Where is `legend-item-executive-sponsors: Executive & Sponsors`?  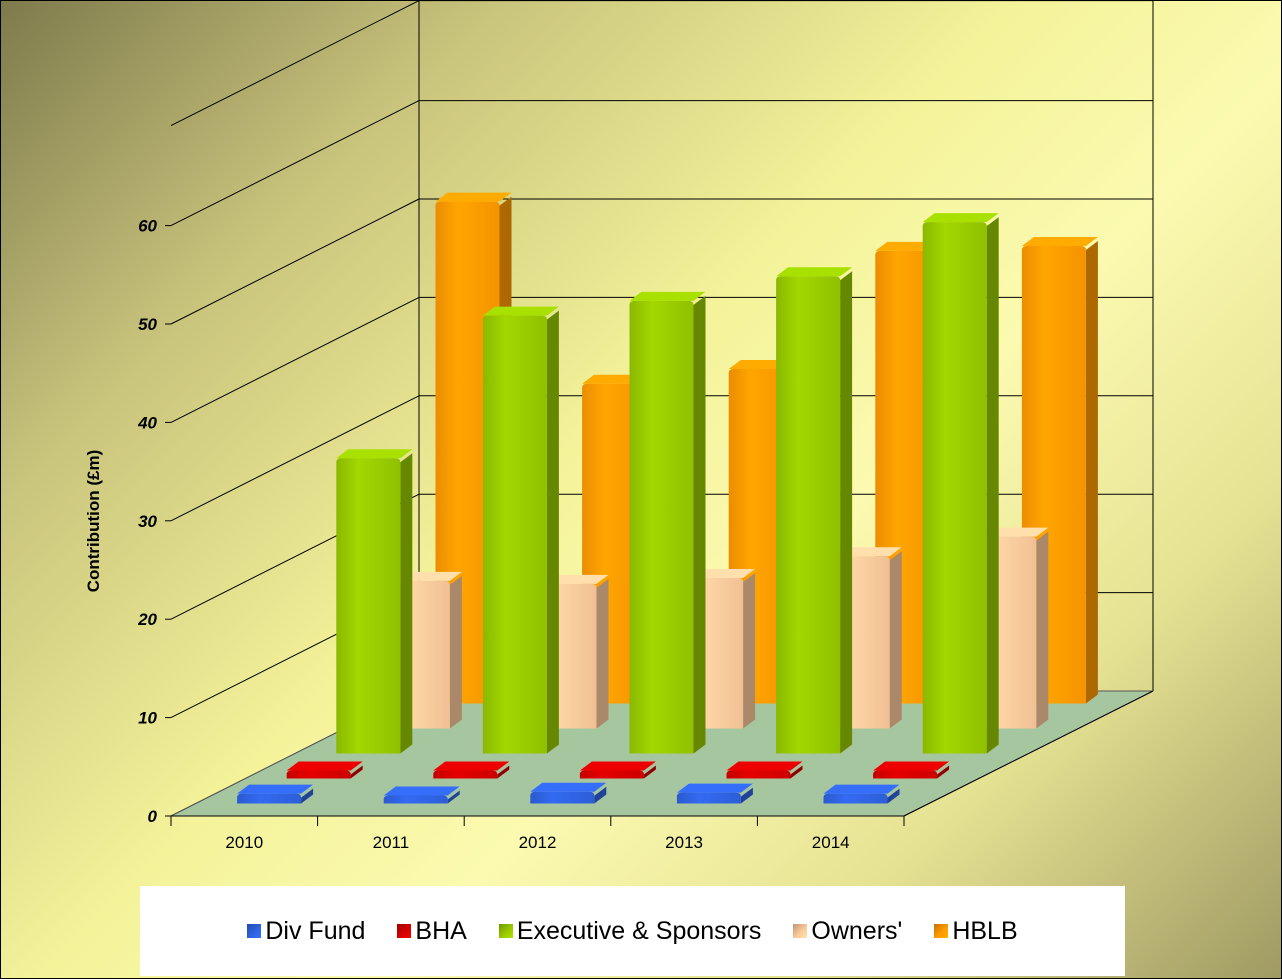 legend-item-executive-sponsors: Executive & Sponsors is located at coordinates (630, 931).